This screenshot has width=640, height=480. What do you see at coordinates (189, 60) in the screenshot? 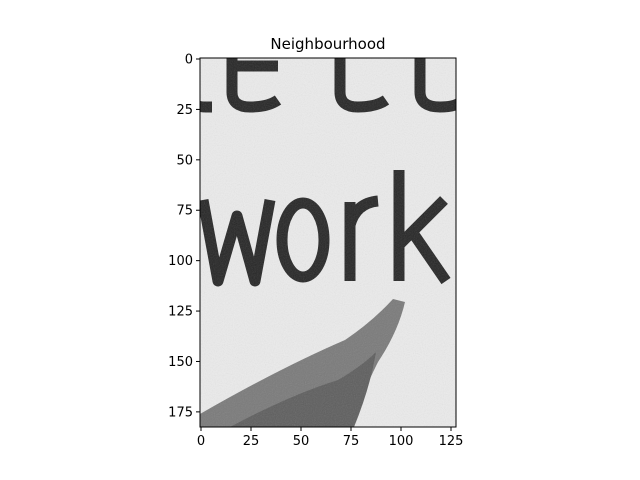
I see `y-tick-label: 0` at bounding box center [189, 60].